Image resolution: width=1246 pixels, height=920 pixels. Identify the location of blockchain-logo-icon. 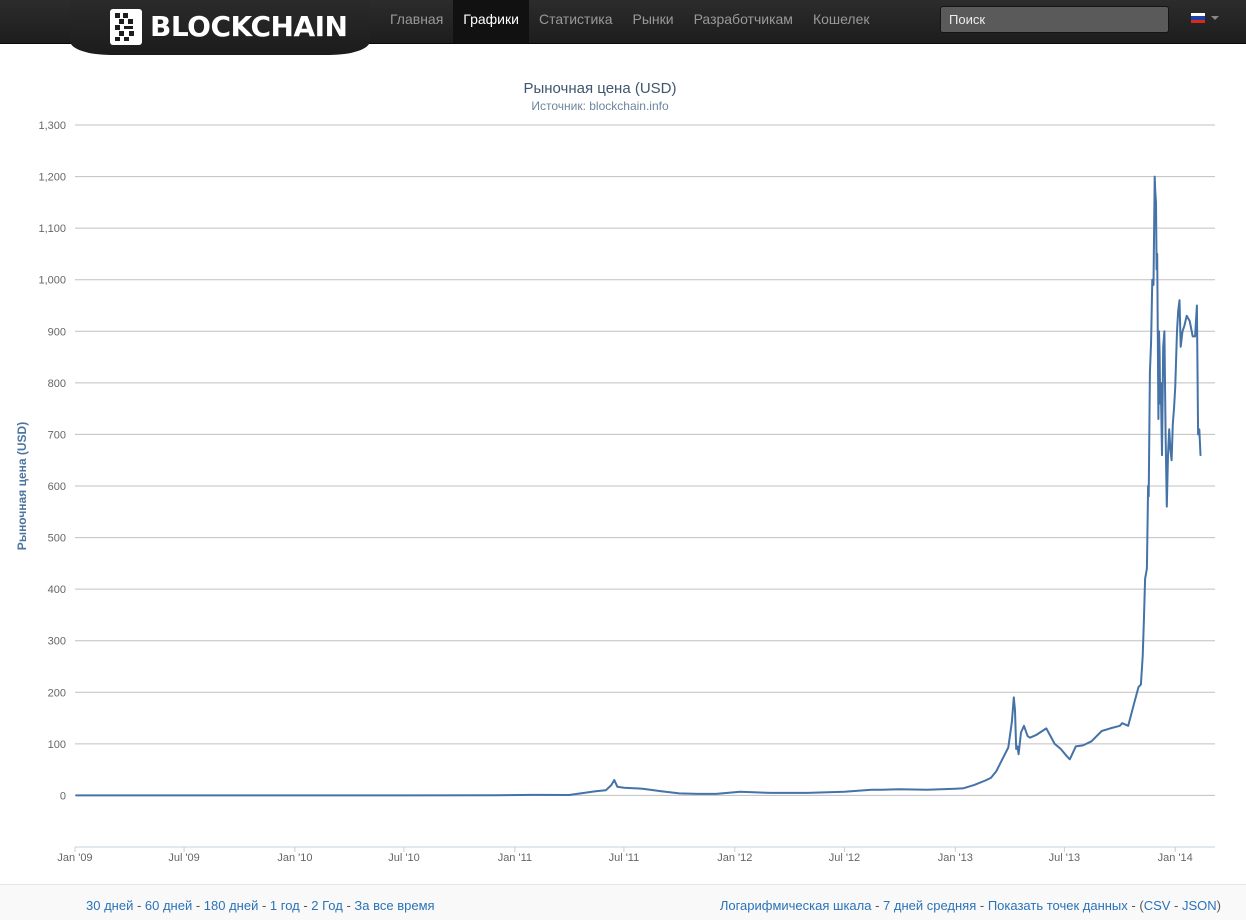
(126, 27).